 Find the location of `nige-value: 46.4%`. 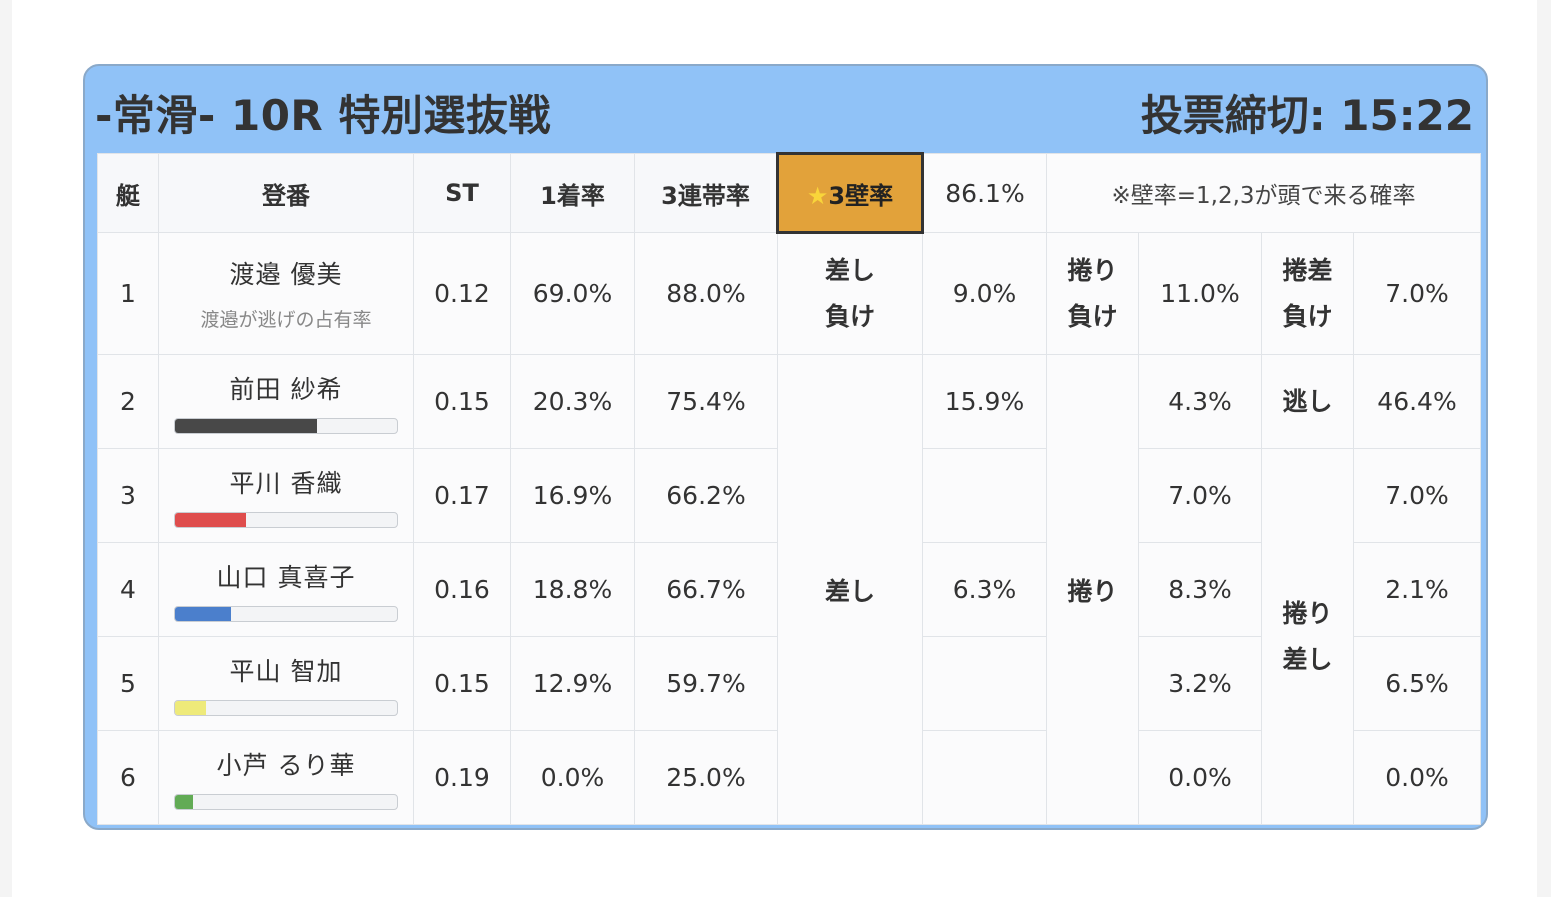

nige-value: 46.4% is located at coordinates (1417, 401).